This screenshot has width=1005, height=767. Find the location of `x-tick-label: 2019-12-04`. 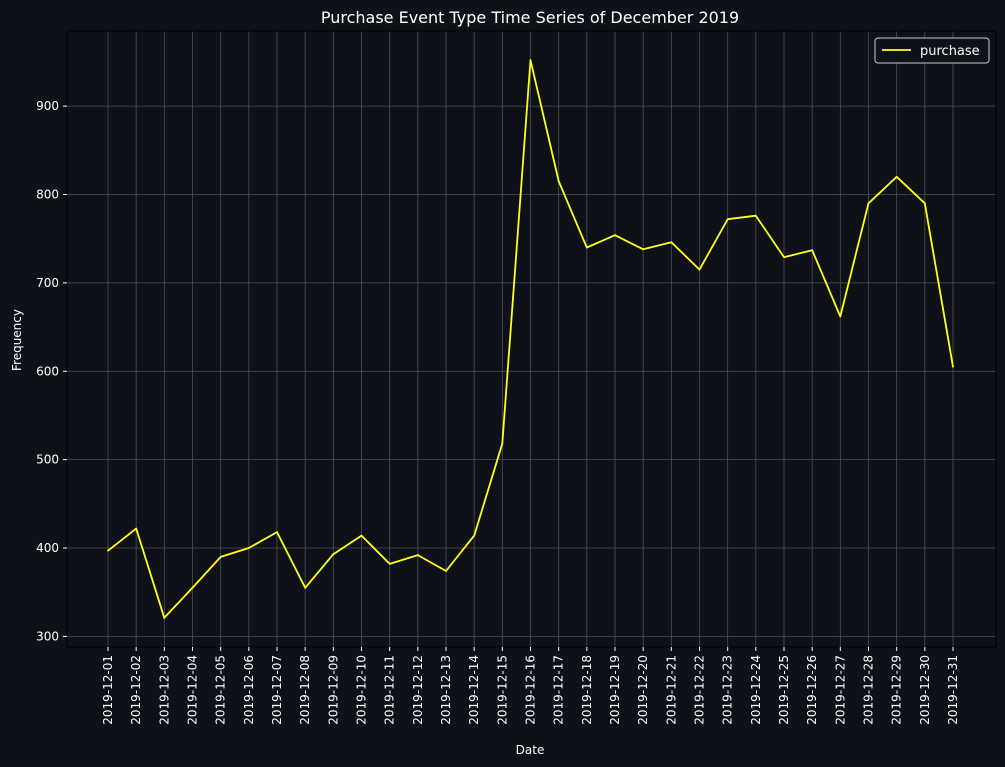

x-tick-label: 2019-12-04 is located at coordinates (193, 690).